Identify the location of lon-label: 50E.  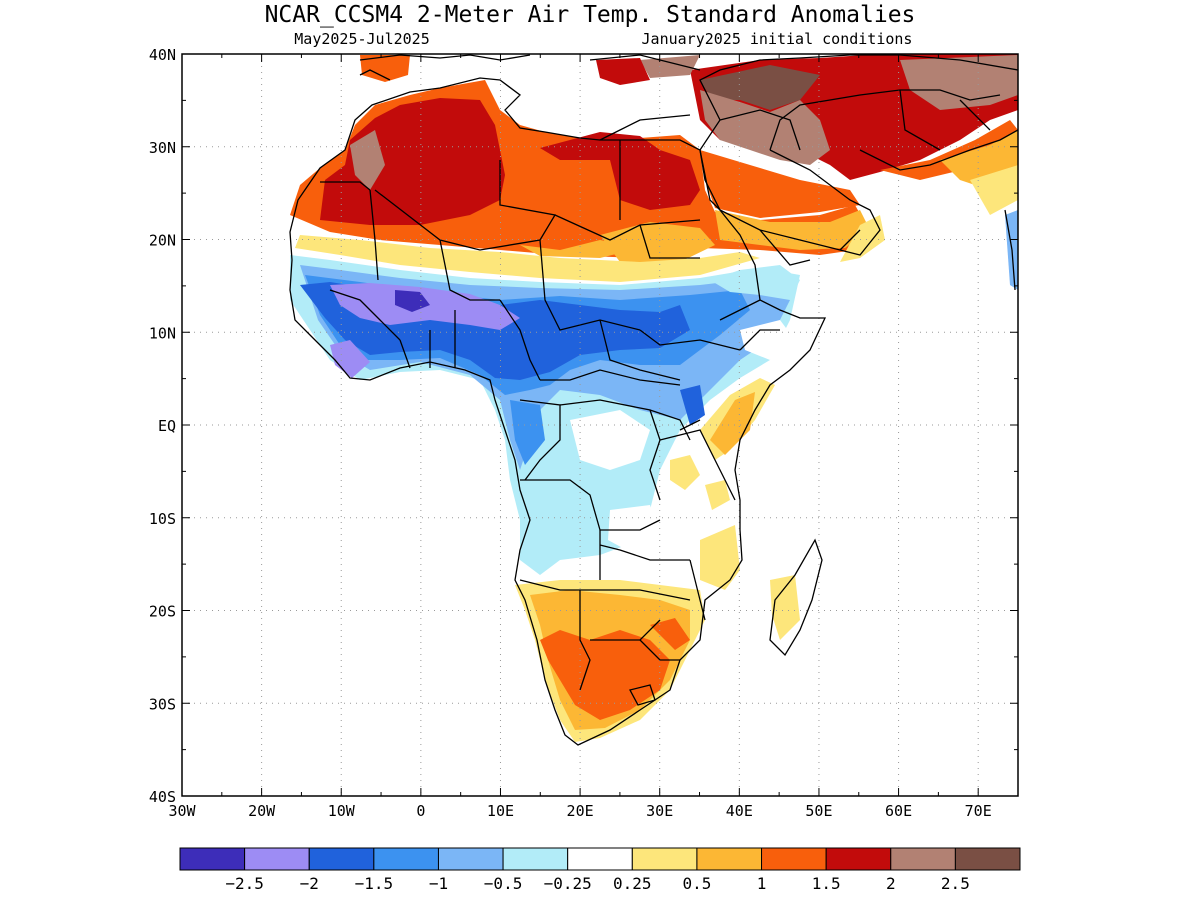
(818, 811).